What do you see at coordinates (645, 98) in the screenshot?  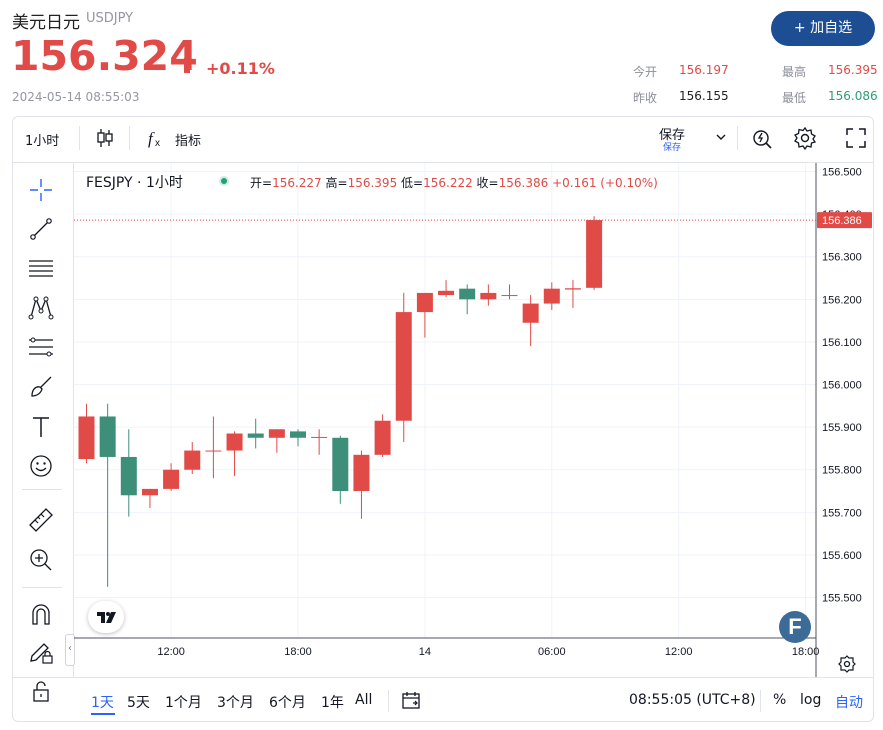 I see `prev-close-label: 昨收` at bounding box center [645, 98].